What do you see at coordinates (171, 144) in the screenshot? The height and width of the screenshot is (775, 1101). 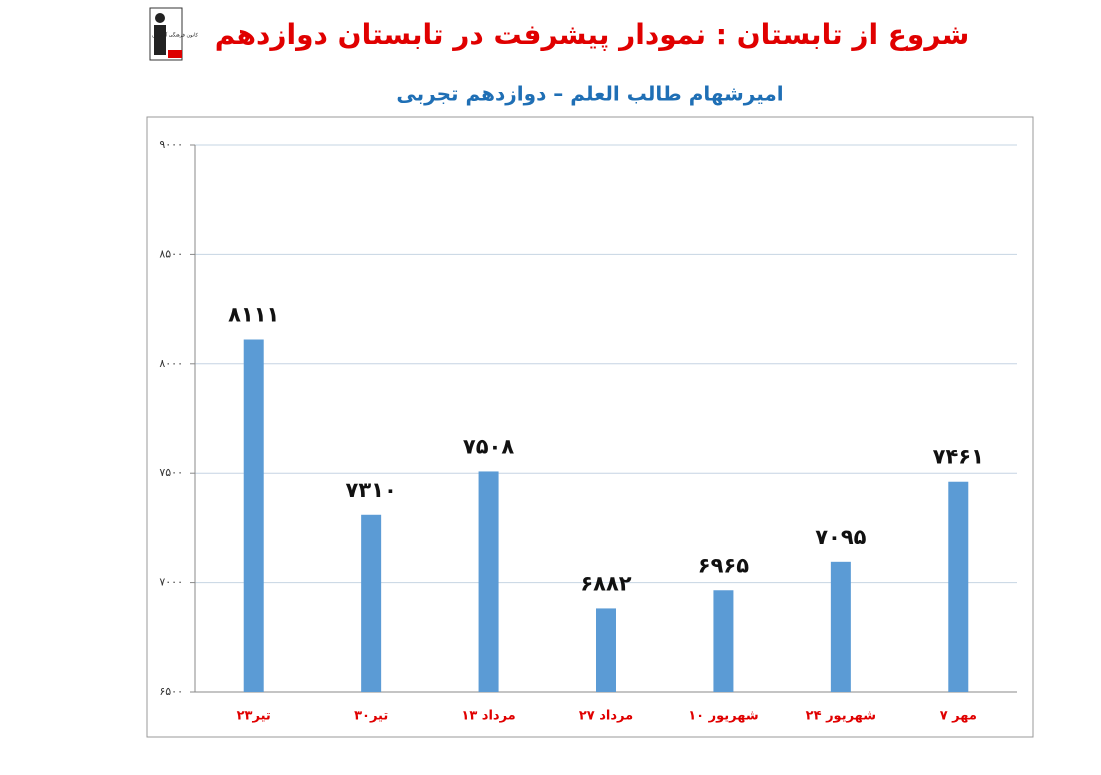 I see `y-tick-label: ۹۰۰۰` at bounding box center [171, 144].